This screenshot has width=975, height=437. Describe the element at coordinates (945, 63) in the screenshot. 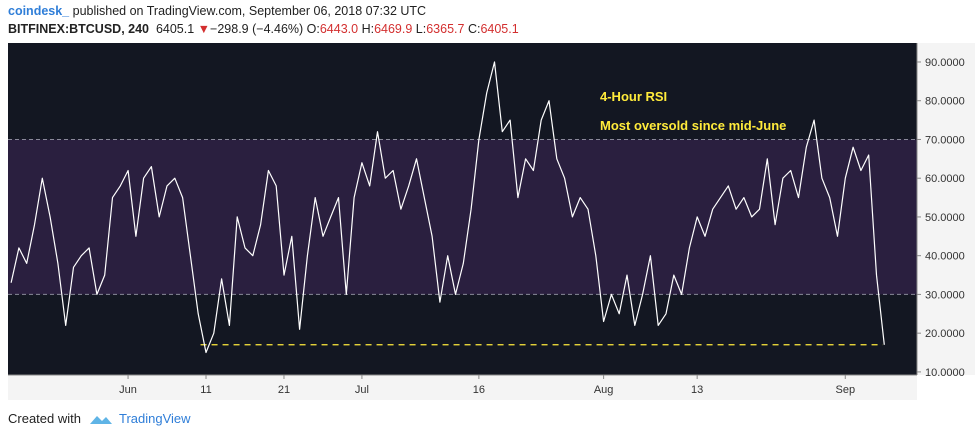

I see `y-tick-label: 90.0000` at that location.